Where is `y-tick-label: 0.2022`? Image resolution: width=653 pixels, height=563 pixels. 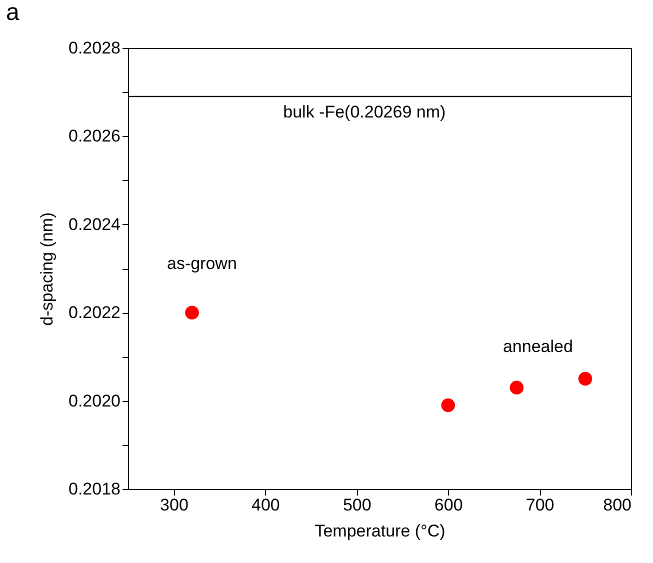 y-tick-label: 0.2022 is located at coordinates (94, 312).